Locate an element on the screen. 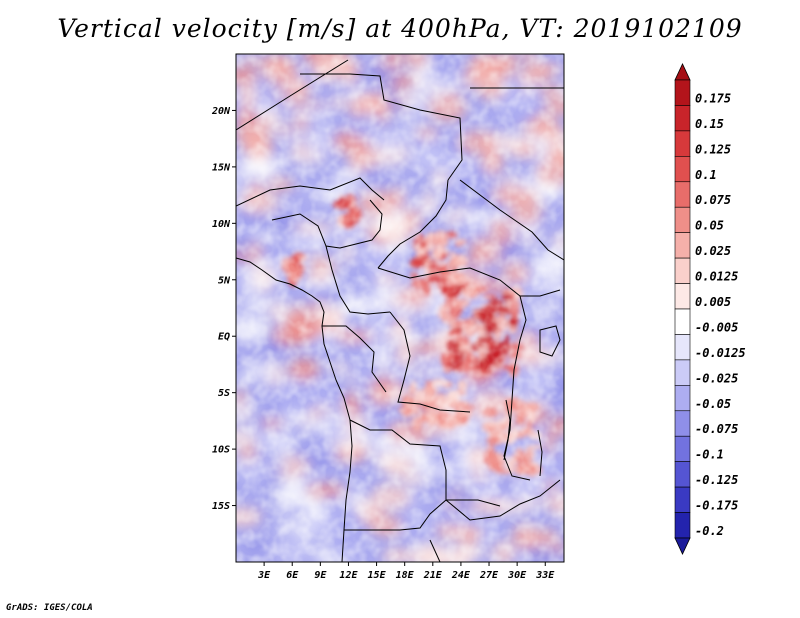 This screenshot has width=800, height=618. border-car is located at coordinates (469, 282).